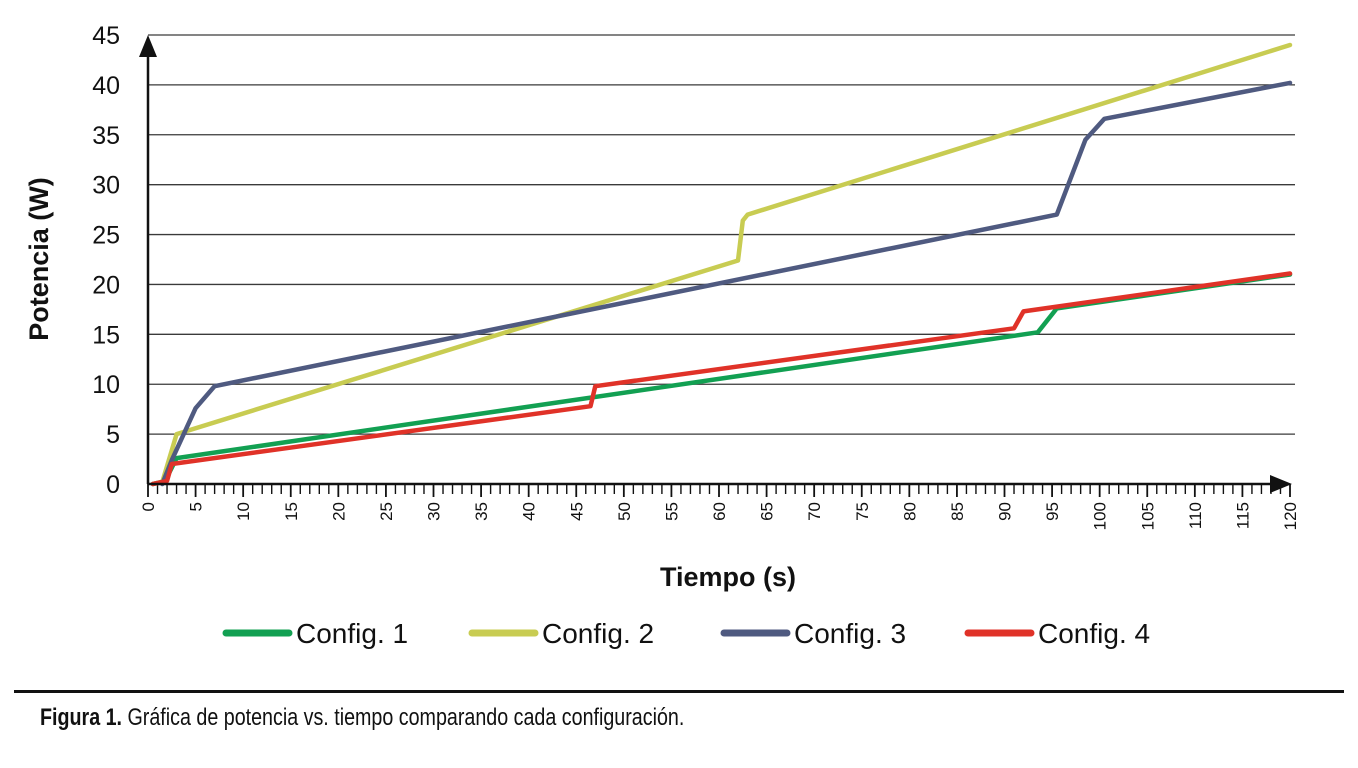  I want to click on y-tick-label: 45, so click(106, 36).